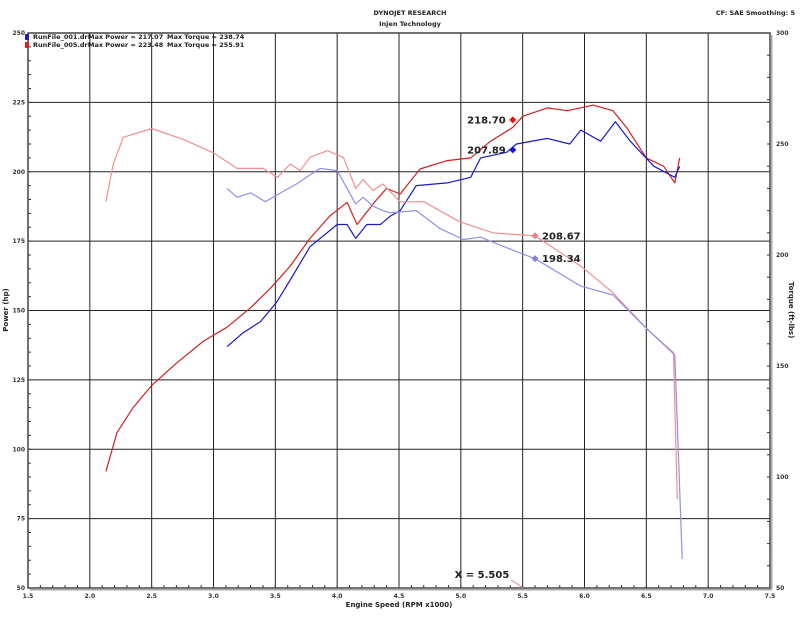 The width and height of the screenshot is (800, 619). Describe the element at coordinates (18, 102) in the screenshot. I see `y-tick-label: 225` at that location.